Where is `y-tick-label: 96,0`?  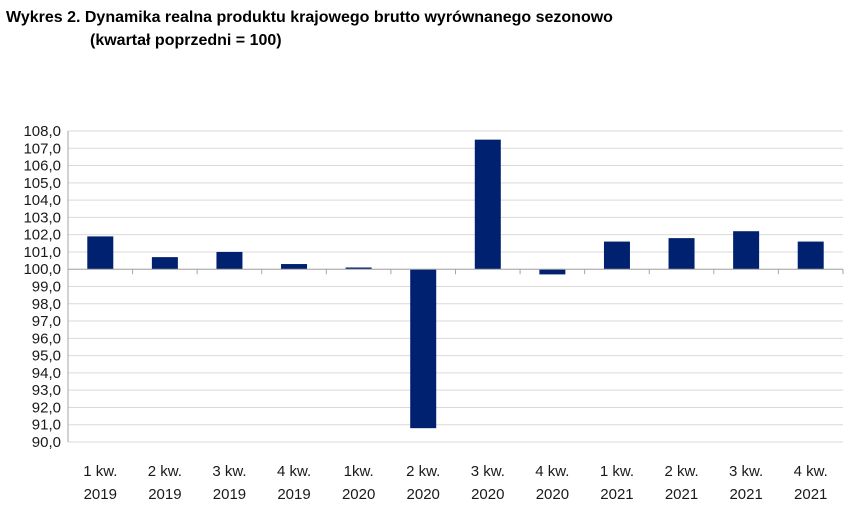 y-tick-label: 96,0 is located at coordinates (46, 338).